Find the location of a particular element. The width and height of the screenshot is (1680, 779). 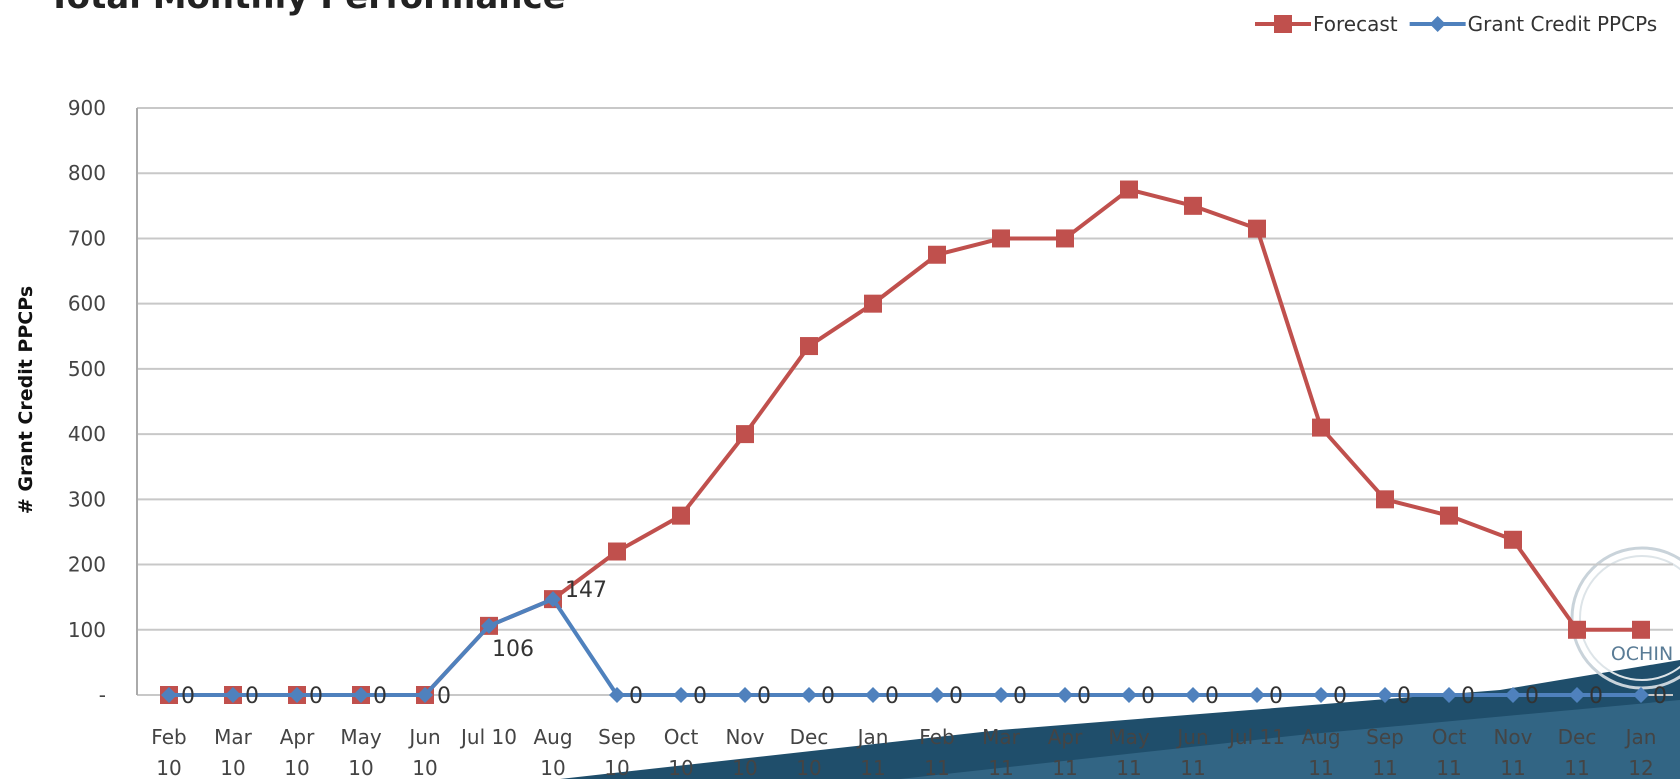

x-tick-label: Dec 10 is located at coordinates (809, 752).